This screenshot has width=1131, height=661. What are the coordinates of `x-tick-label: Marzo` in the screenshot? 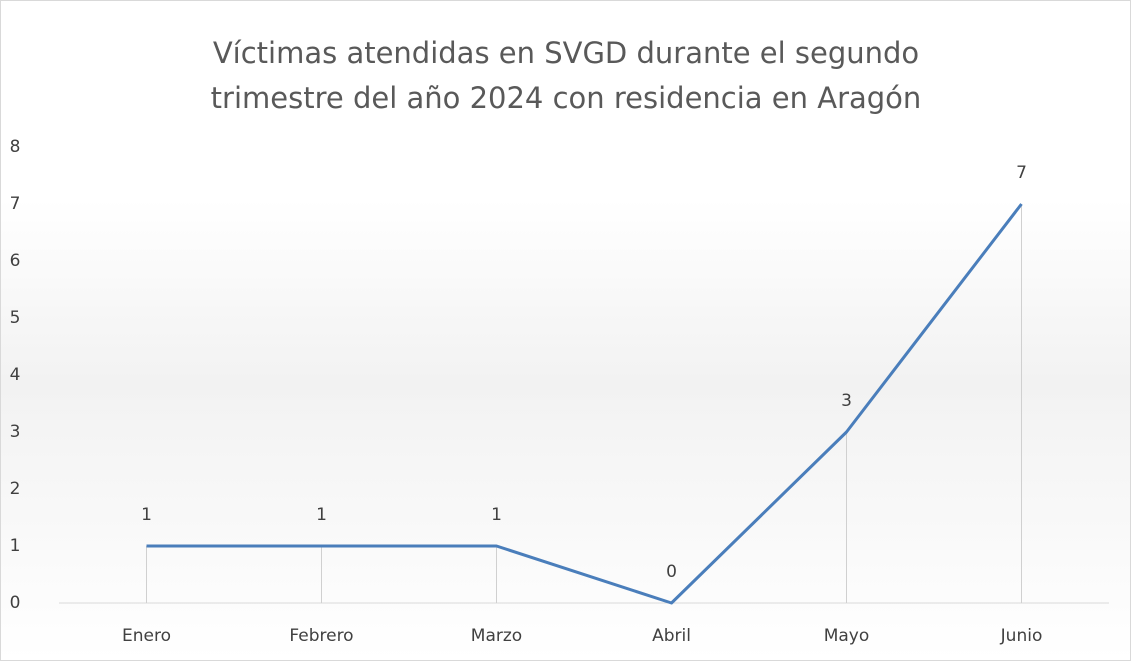 It's located at (496, 636).